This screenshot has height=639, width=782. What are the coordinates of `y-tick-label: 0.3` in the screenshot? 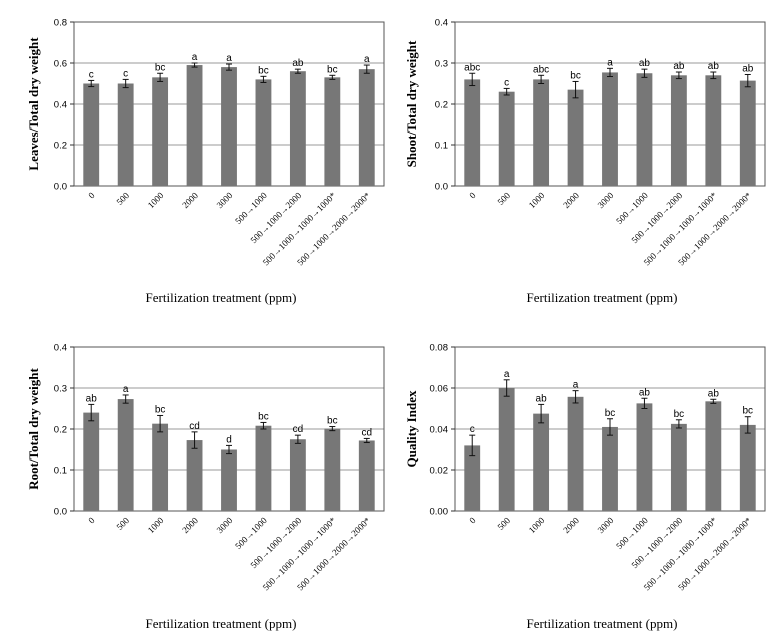 It's located at (60, 389).